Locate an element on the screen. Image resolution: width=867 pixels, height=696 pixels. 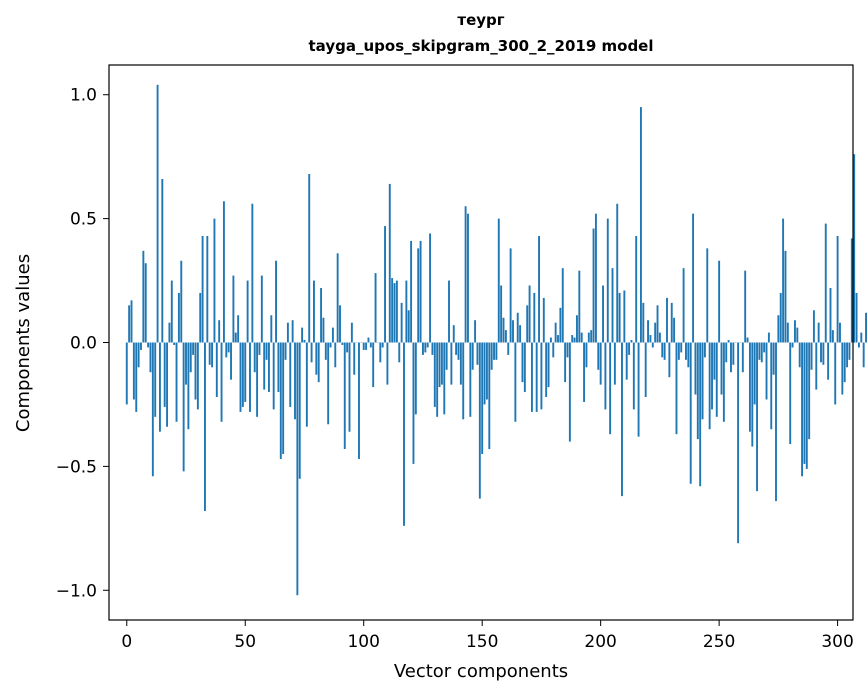
x-tick-label: 100 is located at coordinates (363, 642).